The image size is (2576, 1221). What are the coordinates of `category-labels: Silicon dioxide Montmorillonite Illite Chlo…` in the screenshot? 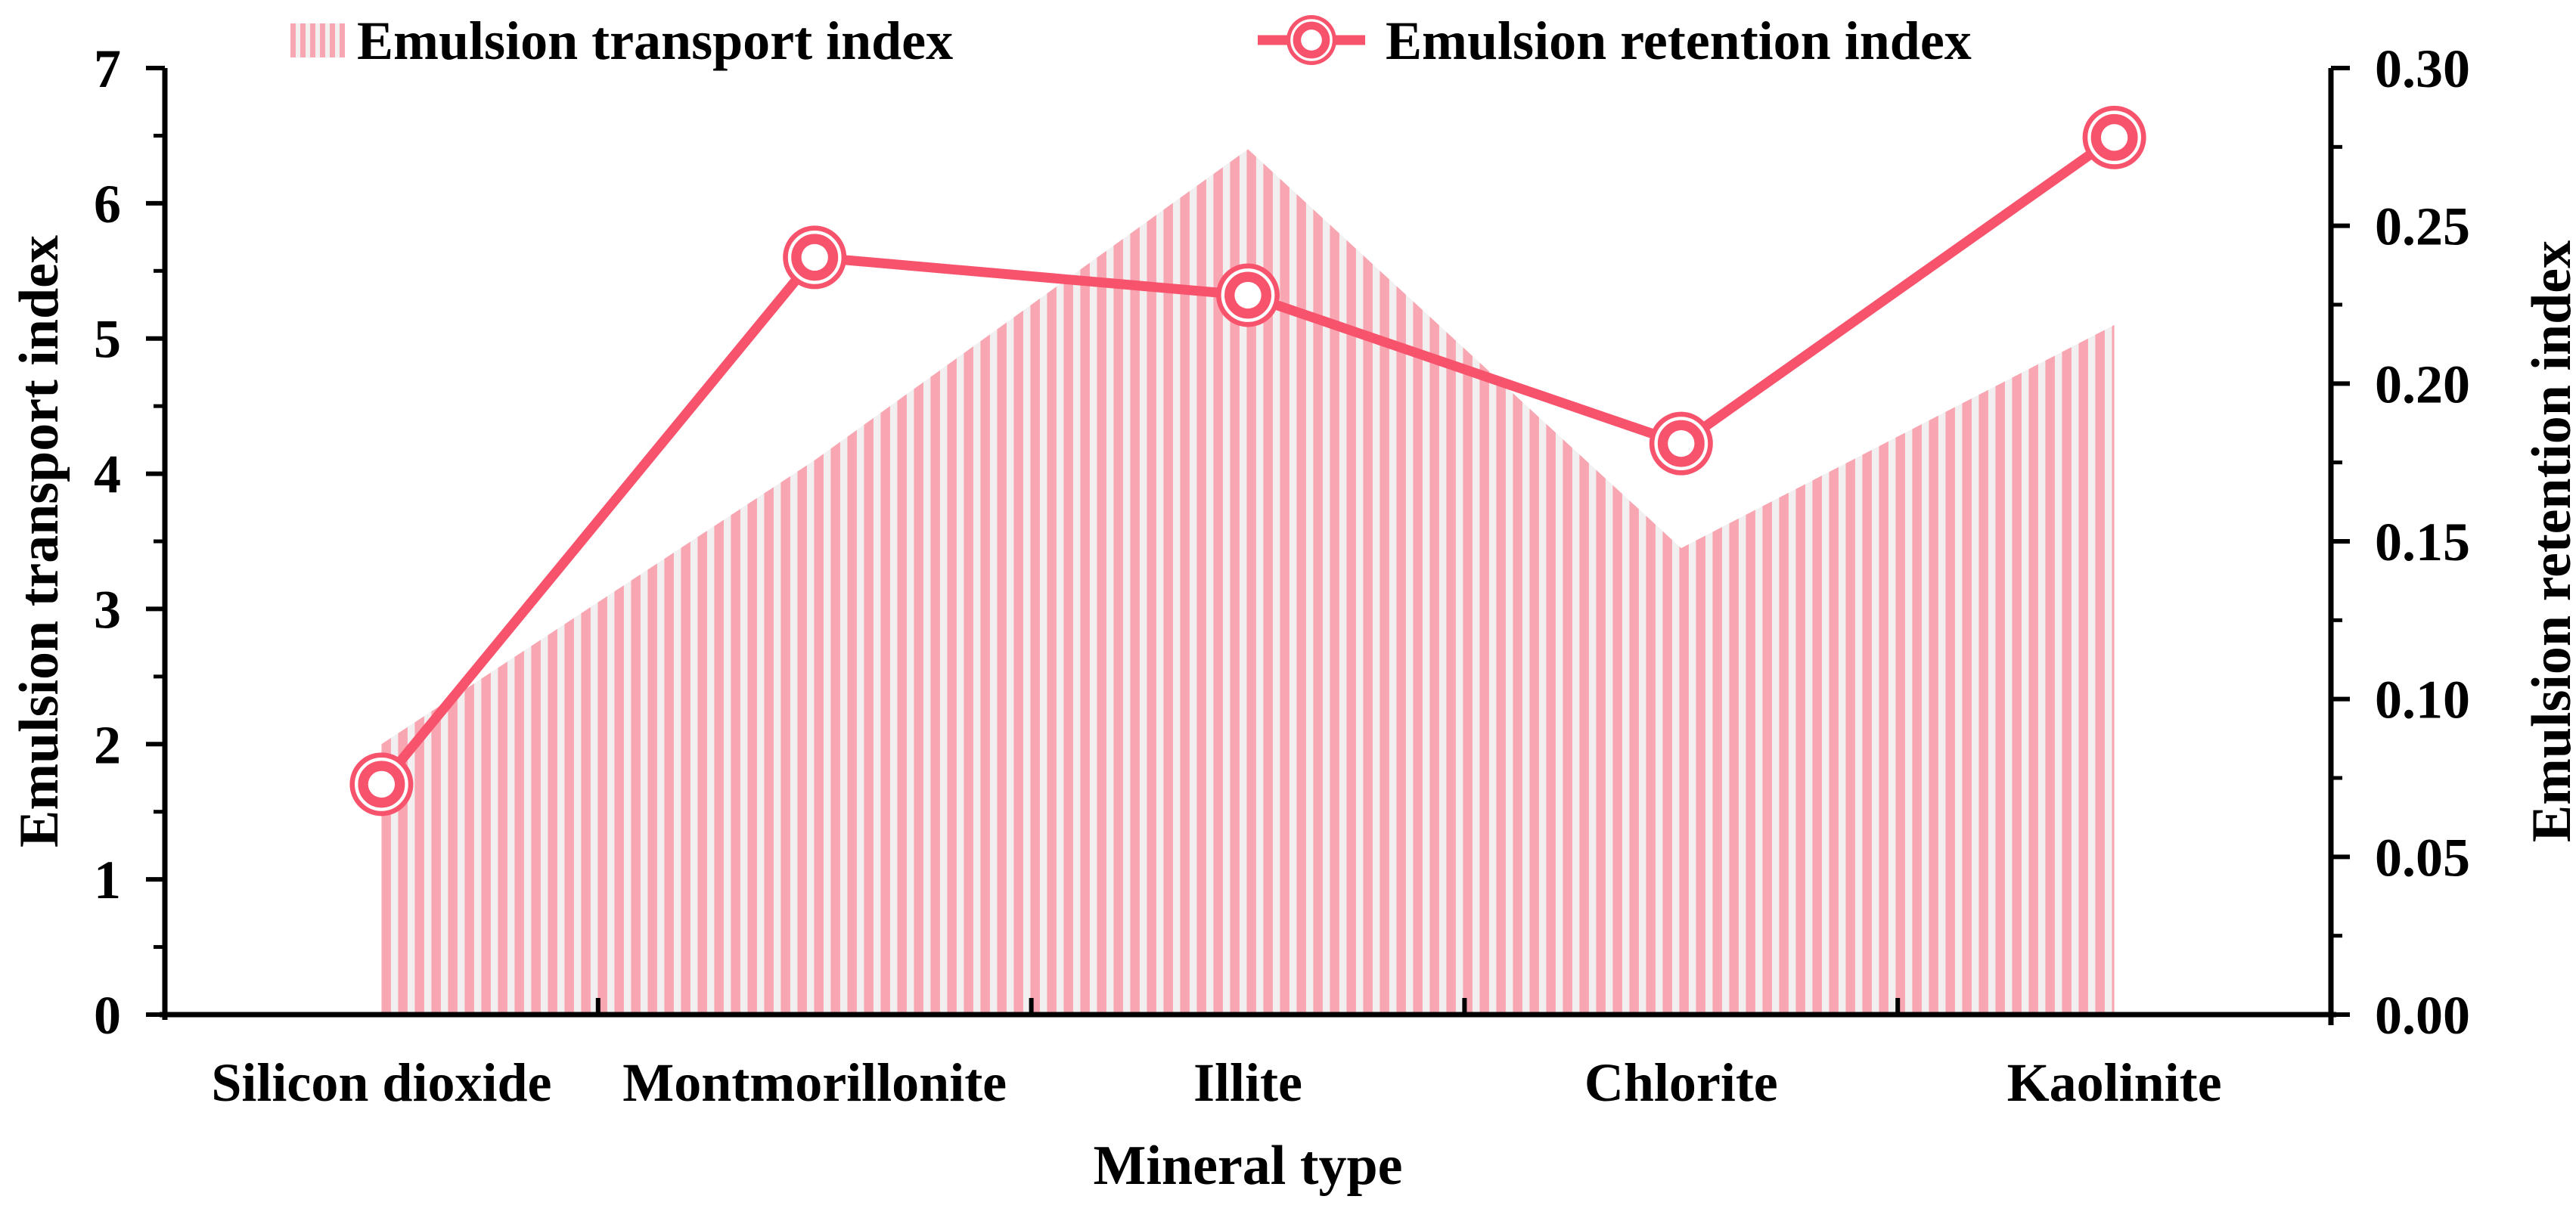 It's located at (1216, 1082).